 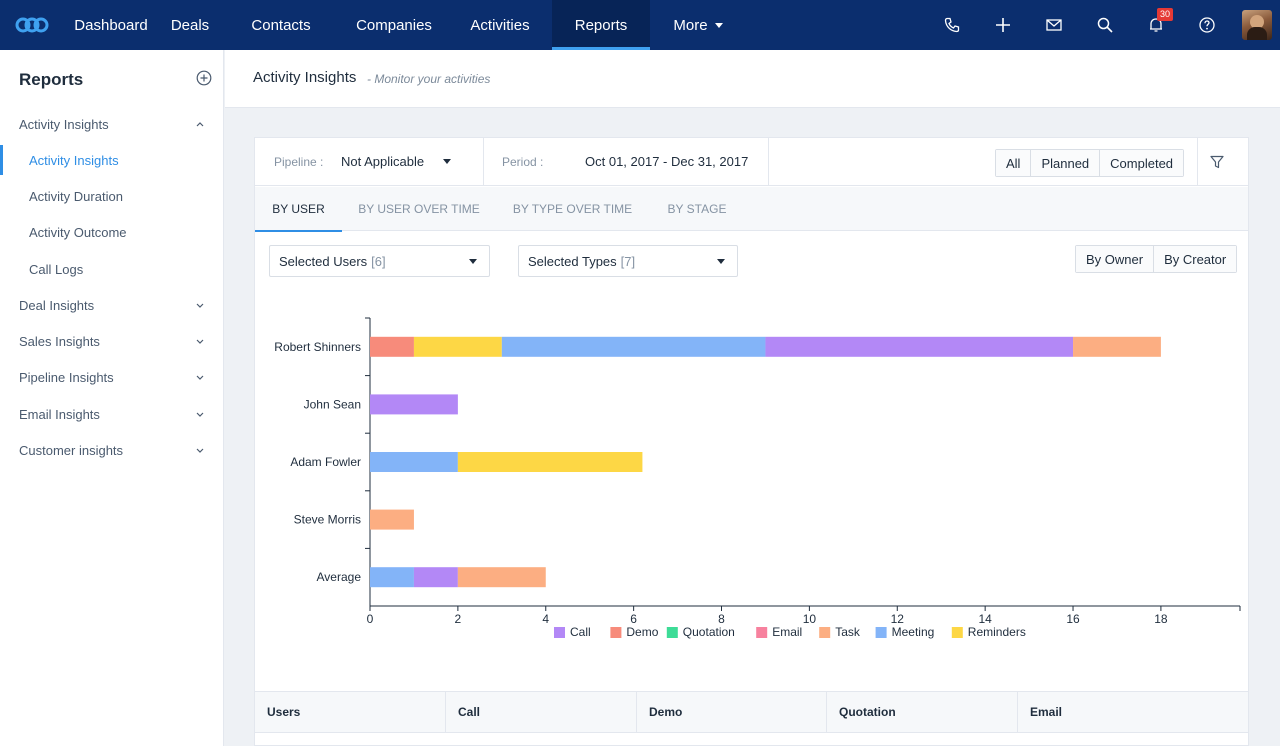 What do you see at coordinates (66, 377) in the screenshot?
I see `sidebar-item-label: Pipeline Insights` at bounding box center [66, 377].